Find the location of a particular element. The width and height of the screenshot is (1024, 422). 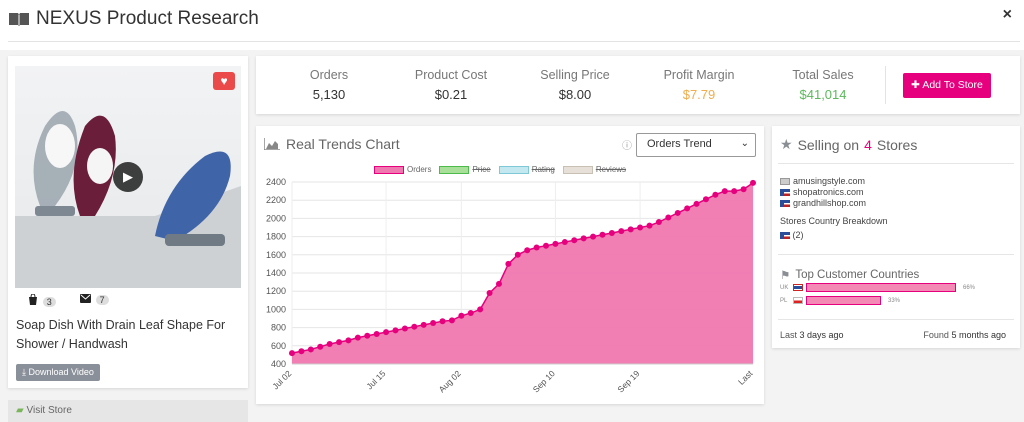

stat-label: Product Cost is located at coordinates (451, 75).